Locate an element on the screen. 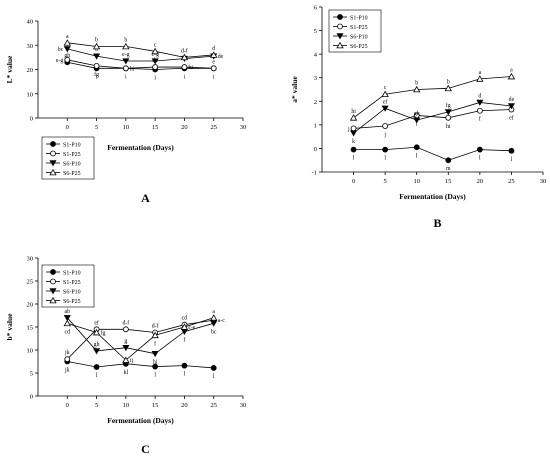 The height and width of the screenshot is (461, 550). legend-label: S1-P25 is located at coordinates (359, 28).